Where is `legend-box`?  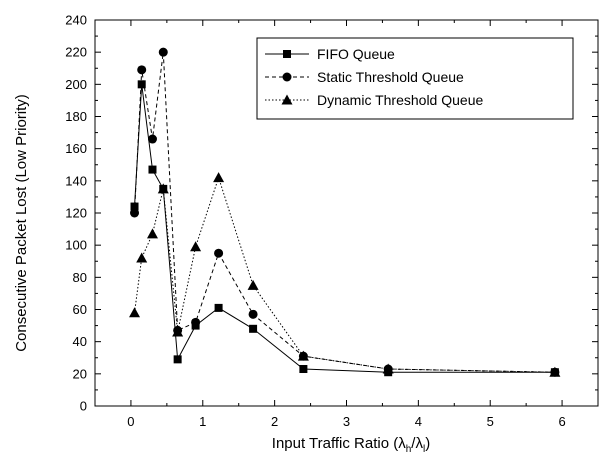
legend-box is located at coordinates (415, 78).